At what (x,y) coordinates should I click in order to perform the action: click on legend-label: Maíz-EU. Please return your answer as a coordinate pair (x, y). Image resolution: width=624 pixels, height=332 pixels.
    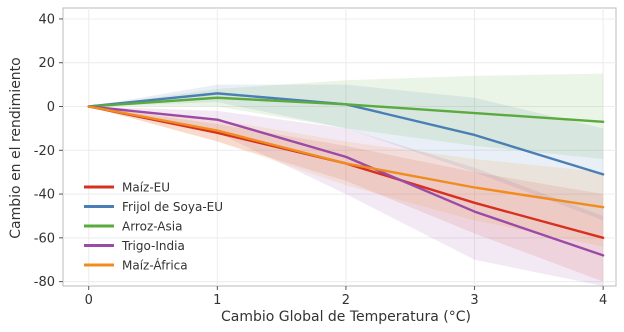
    Looking at the image, I should click on (146, 188).